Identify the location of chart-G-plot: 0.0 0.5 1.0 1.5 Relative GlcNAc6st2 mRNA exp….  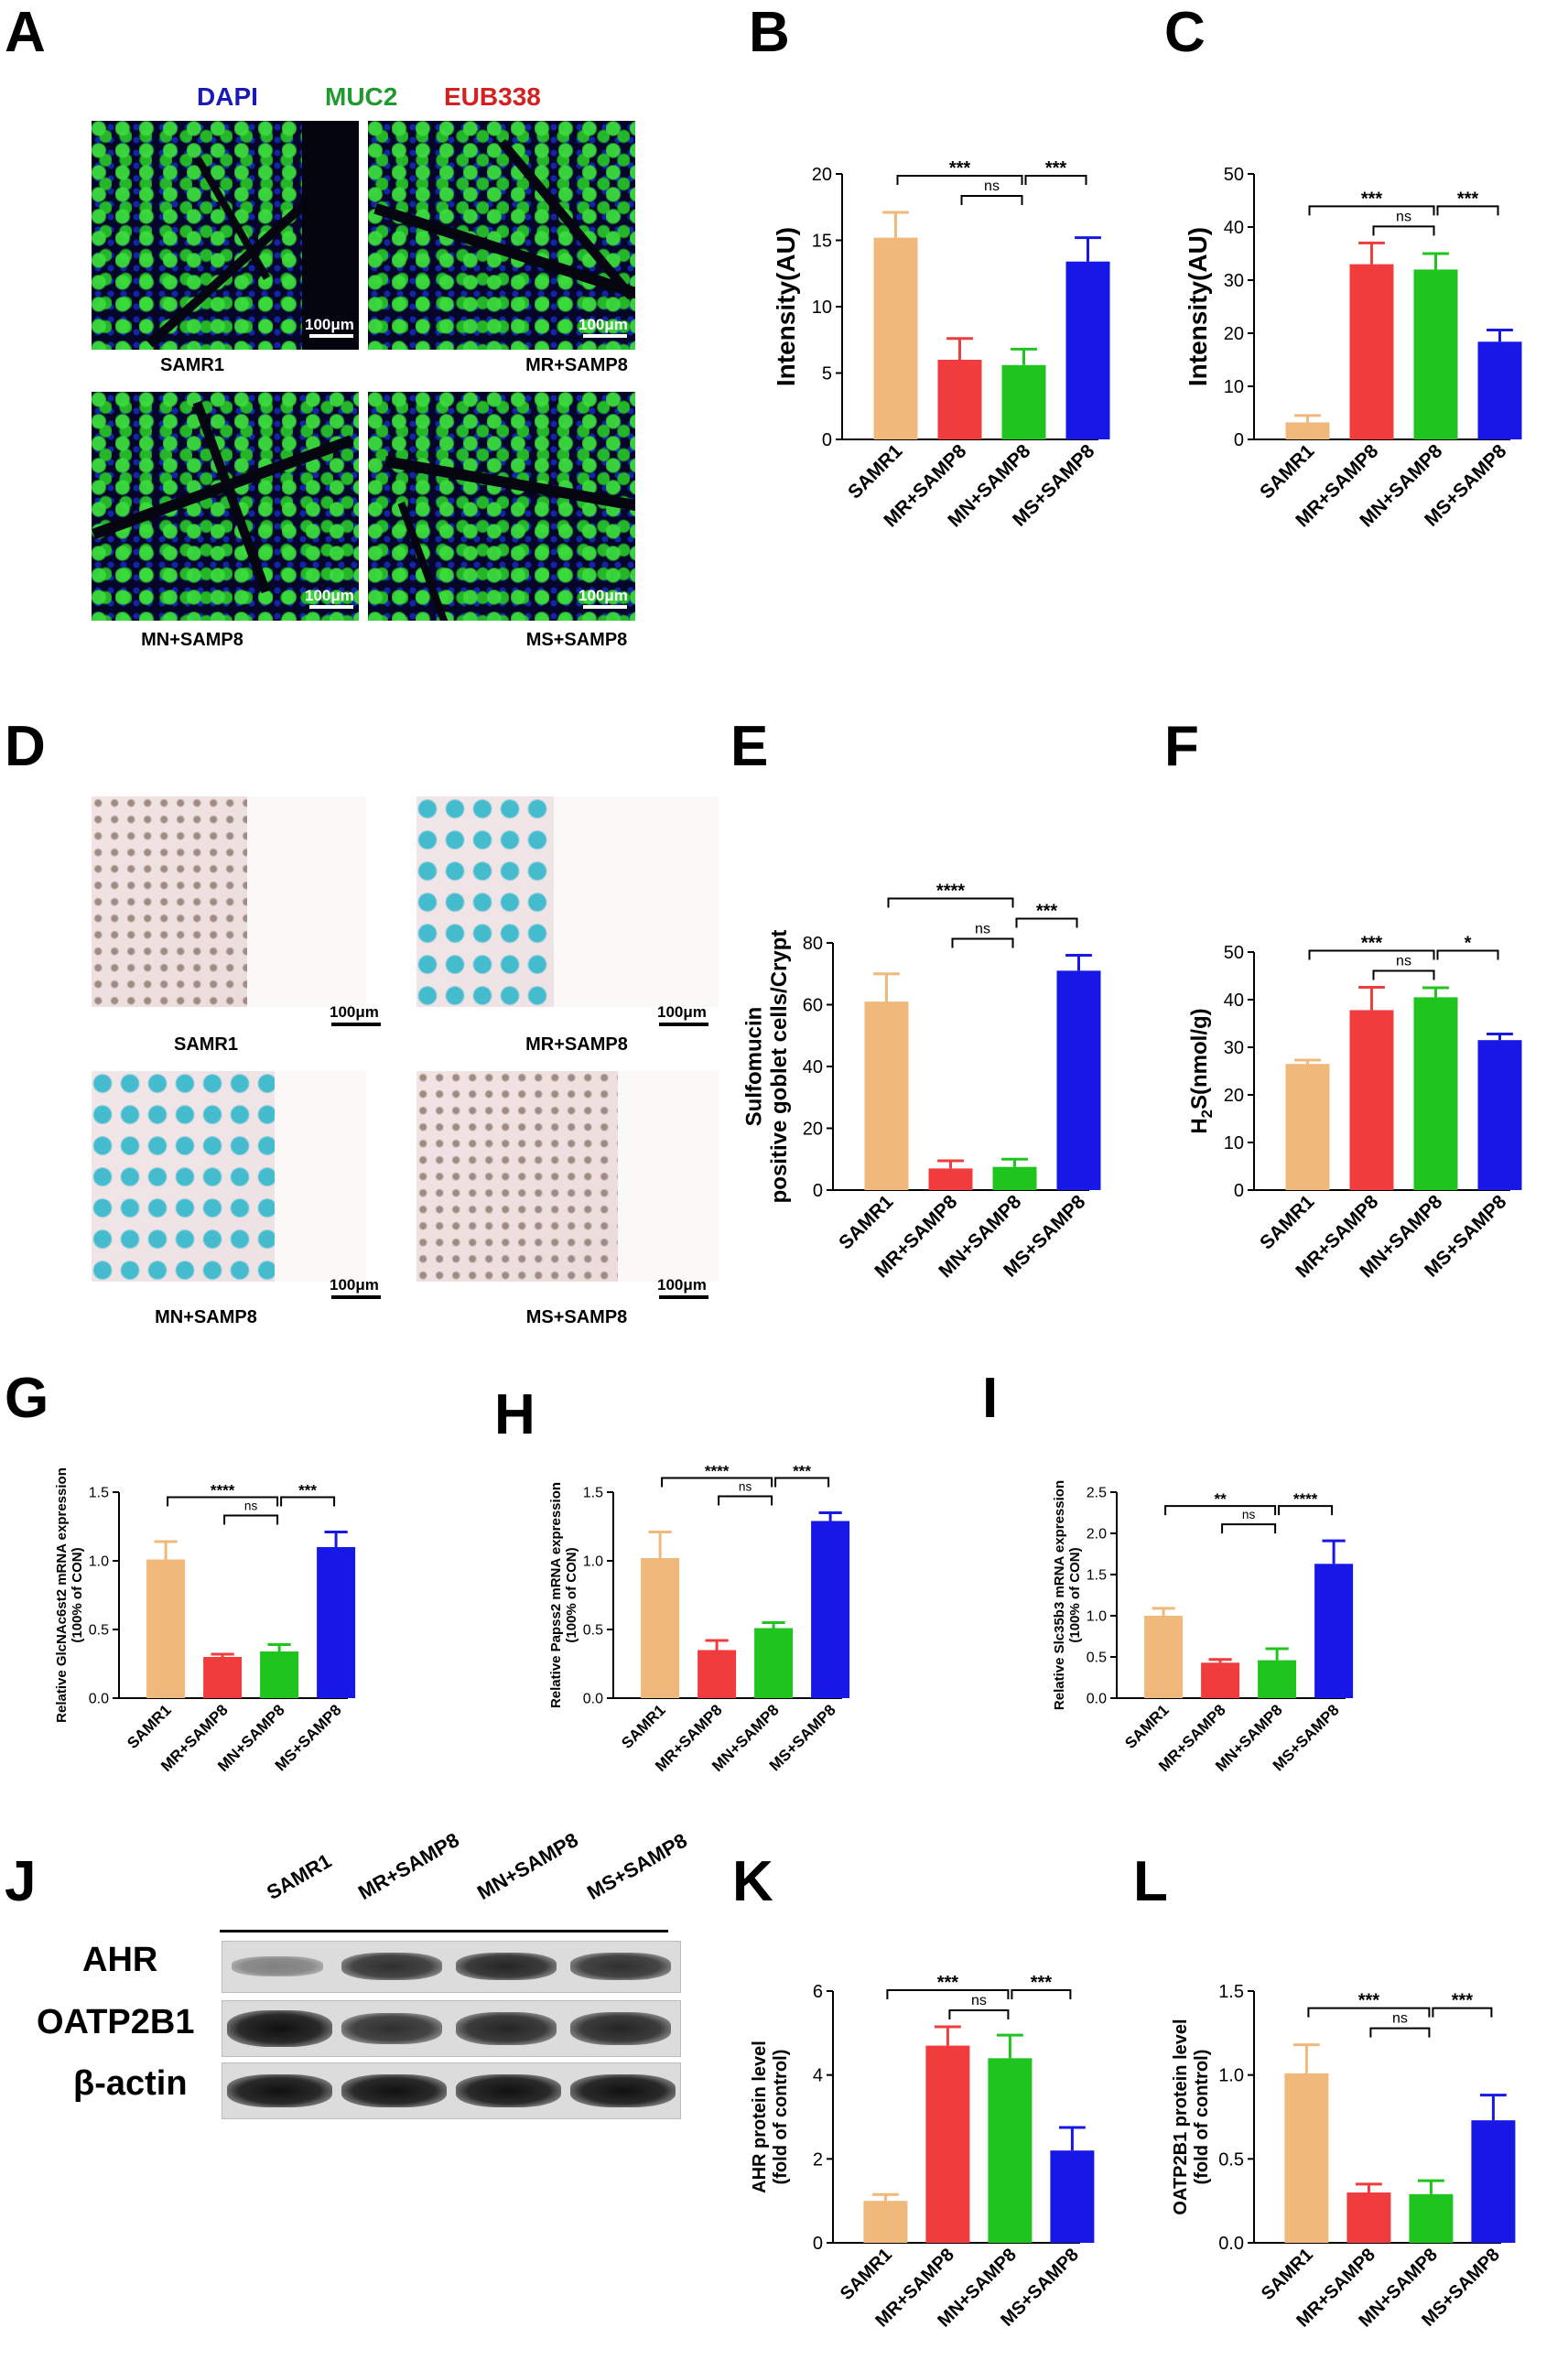
(205, 1621).